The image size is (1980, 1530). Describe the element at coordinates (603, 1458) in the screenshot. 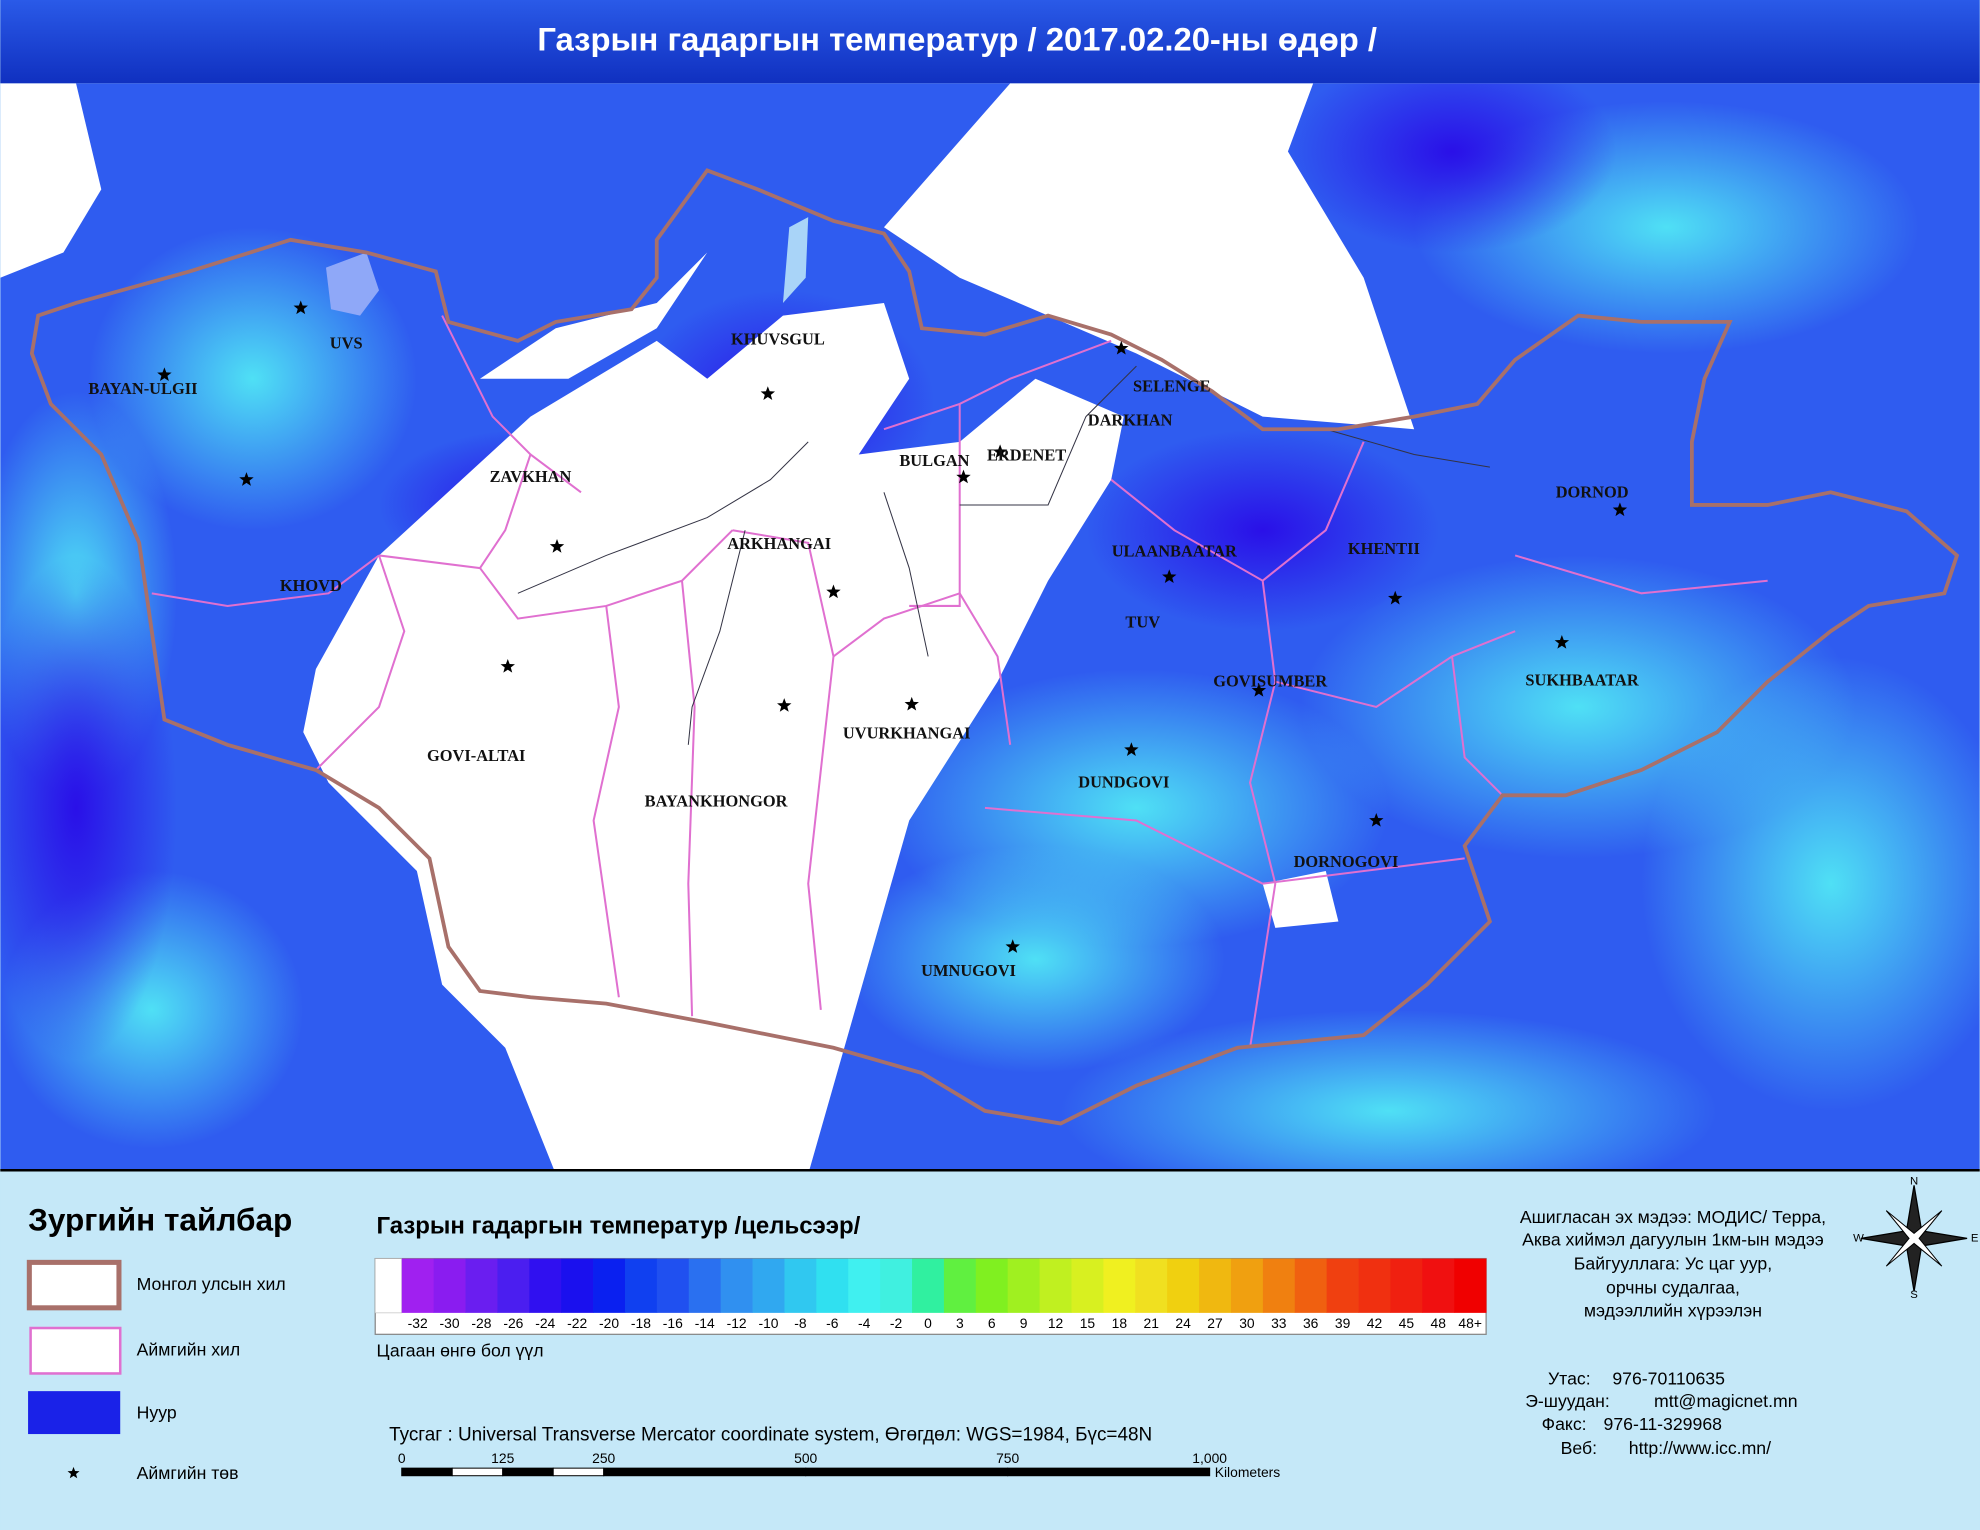

I see `scale-label: 250` at that location.